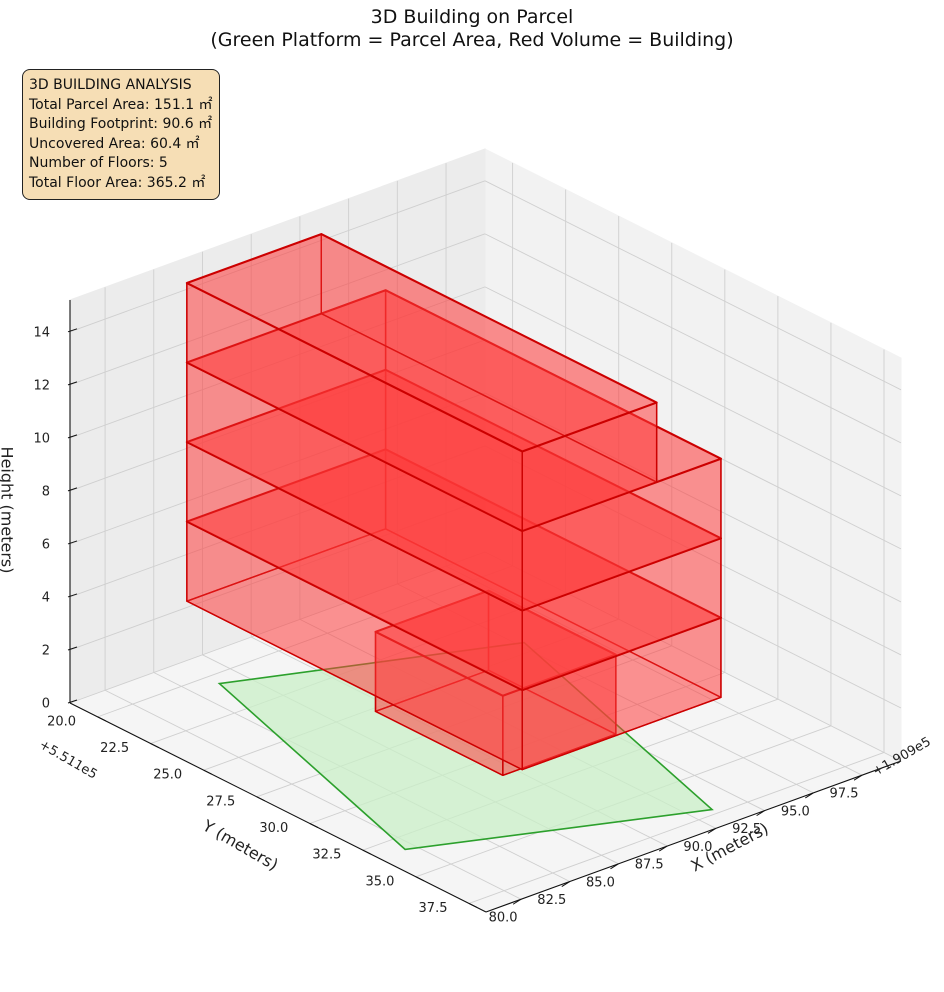 Image resolution: width=944 pixels, height=992 pixels. Describe the element at coordinates (167, 775) in the screenshot. I see `y-tick-label: 25.0` at that location.